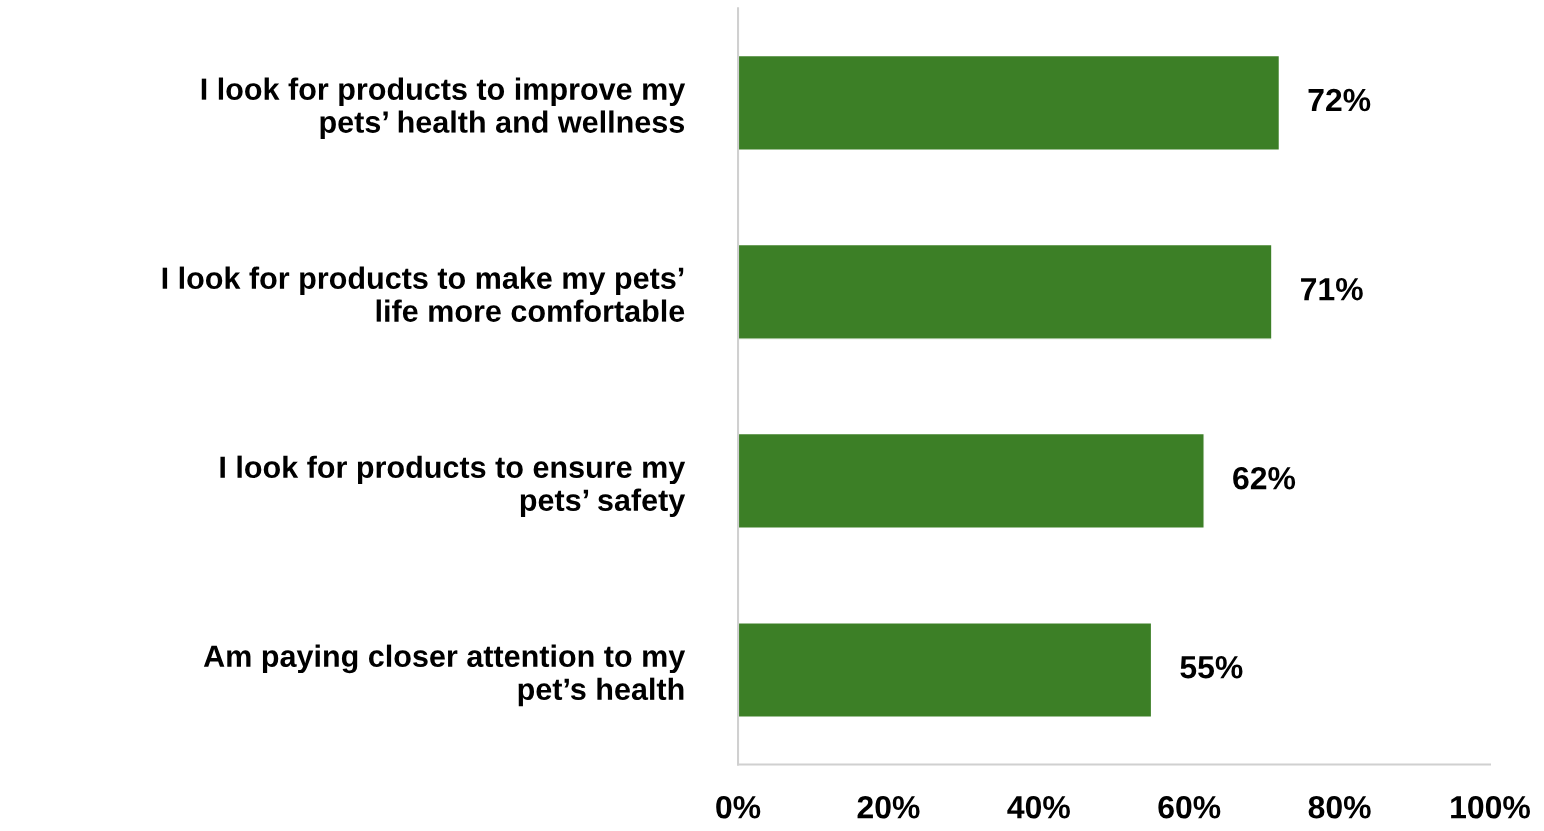 Image resolution: width=1544 pixels, height=831 pixels. Describe the element at coordinates (1339, 807) in the screenshot. I see `x-tick-label: 80%` at that location.